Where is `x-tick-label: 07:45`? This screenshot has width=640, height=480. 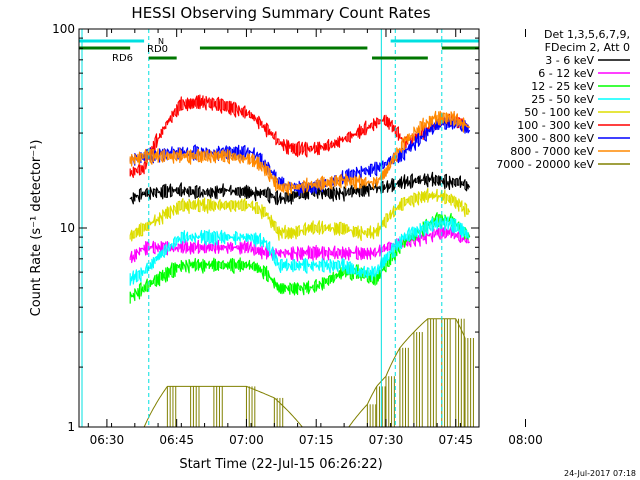
x-tick-label: 07:45 is located at coordinates (455, 440).